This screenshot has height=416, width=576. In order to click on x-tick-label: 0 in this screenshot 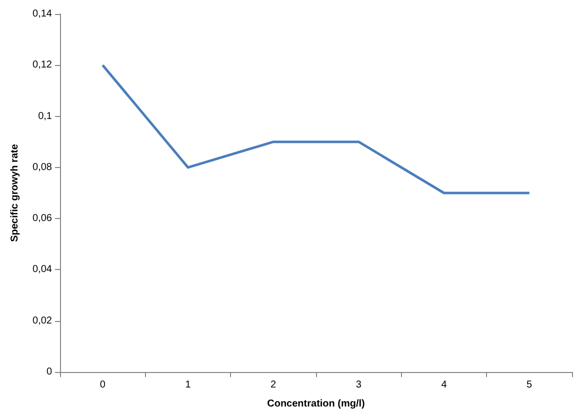, I will do `click(103, 385)`.